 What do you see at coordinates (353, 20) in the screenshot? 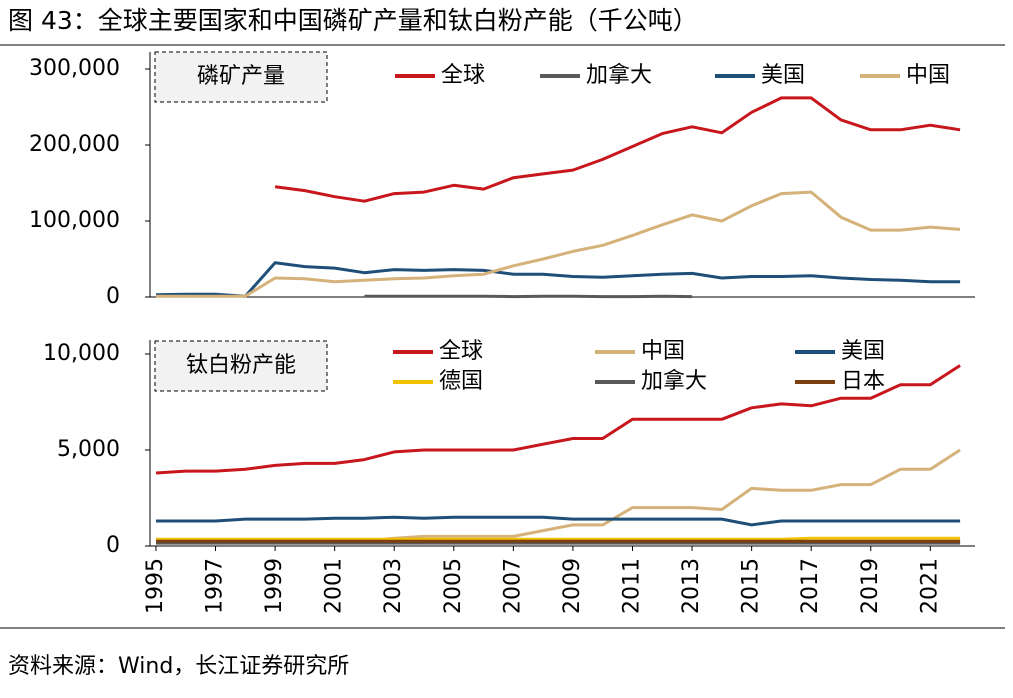
I see `figure-title: 图 43：全球主要国家和中国磷矿产量和钛白粉产能（千公吨）` at bounding box center [353, 20].